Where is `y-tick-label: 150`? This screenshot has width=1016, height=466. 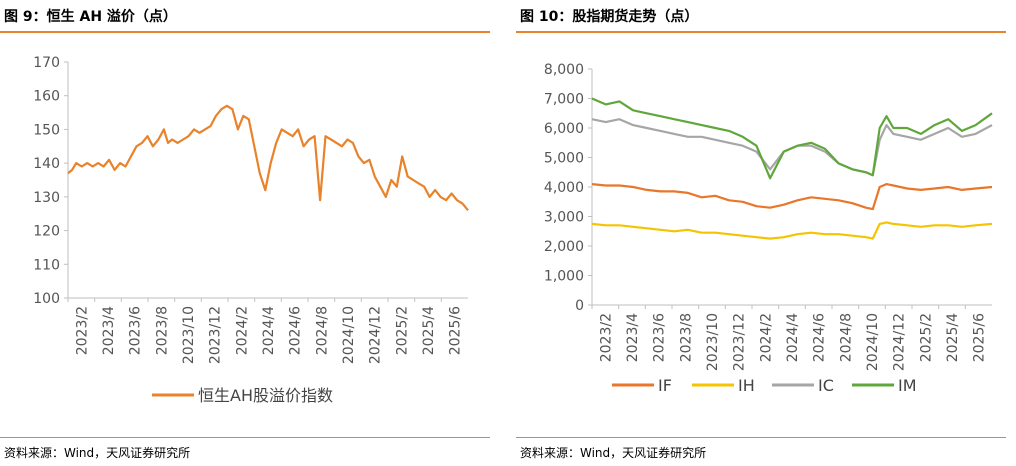 y-tick-label: 150 is located at coordinates (46, 130).